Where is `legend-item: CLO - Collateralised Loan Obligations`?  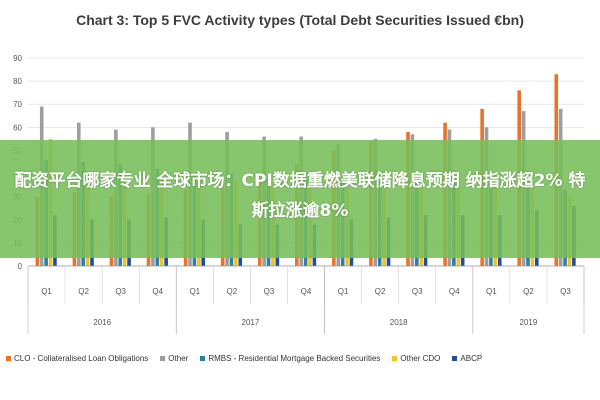
legend-item: CLO - Collateralised Loan Obligations is located at coordinates (77, 358).